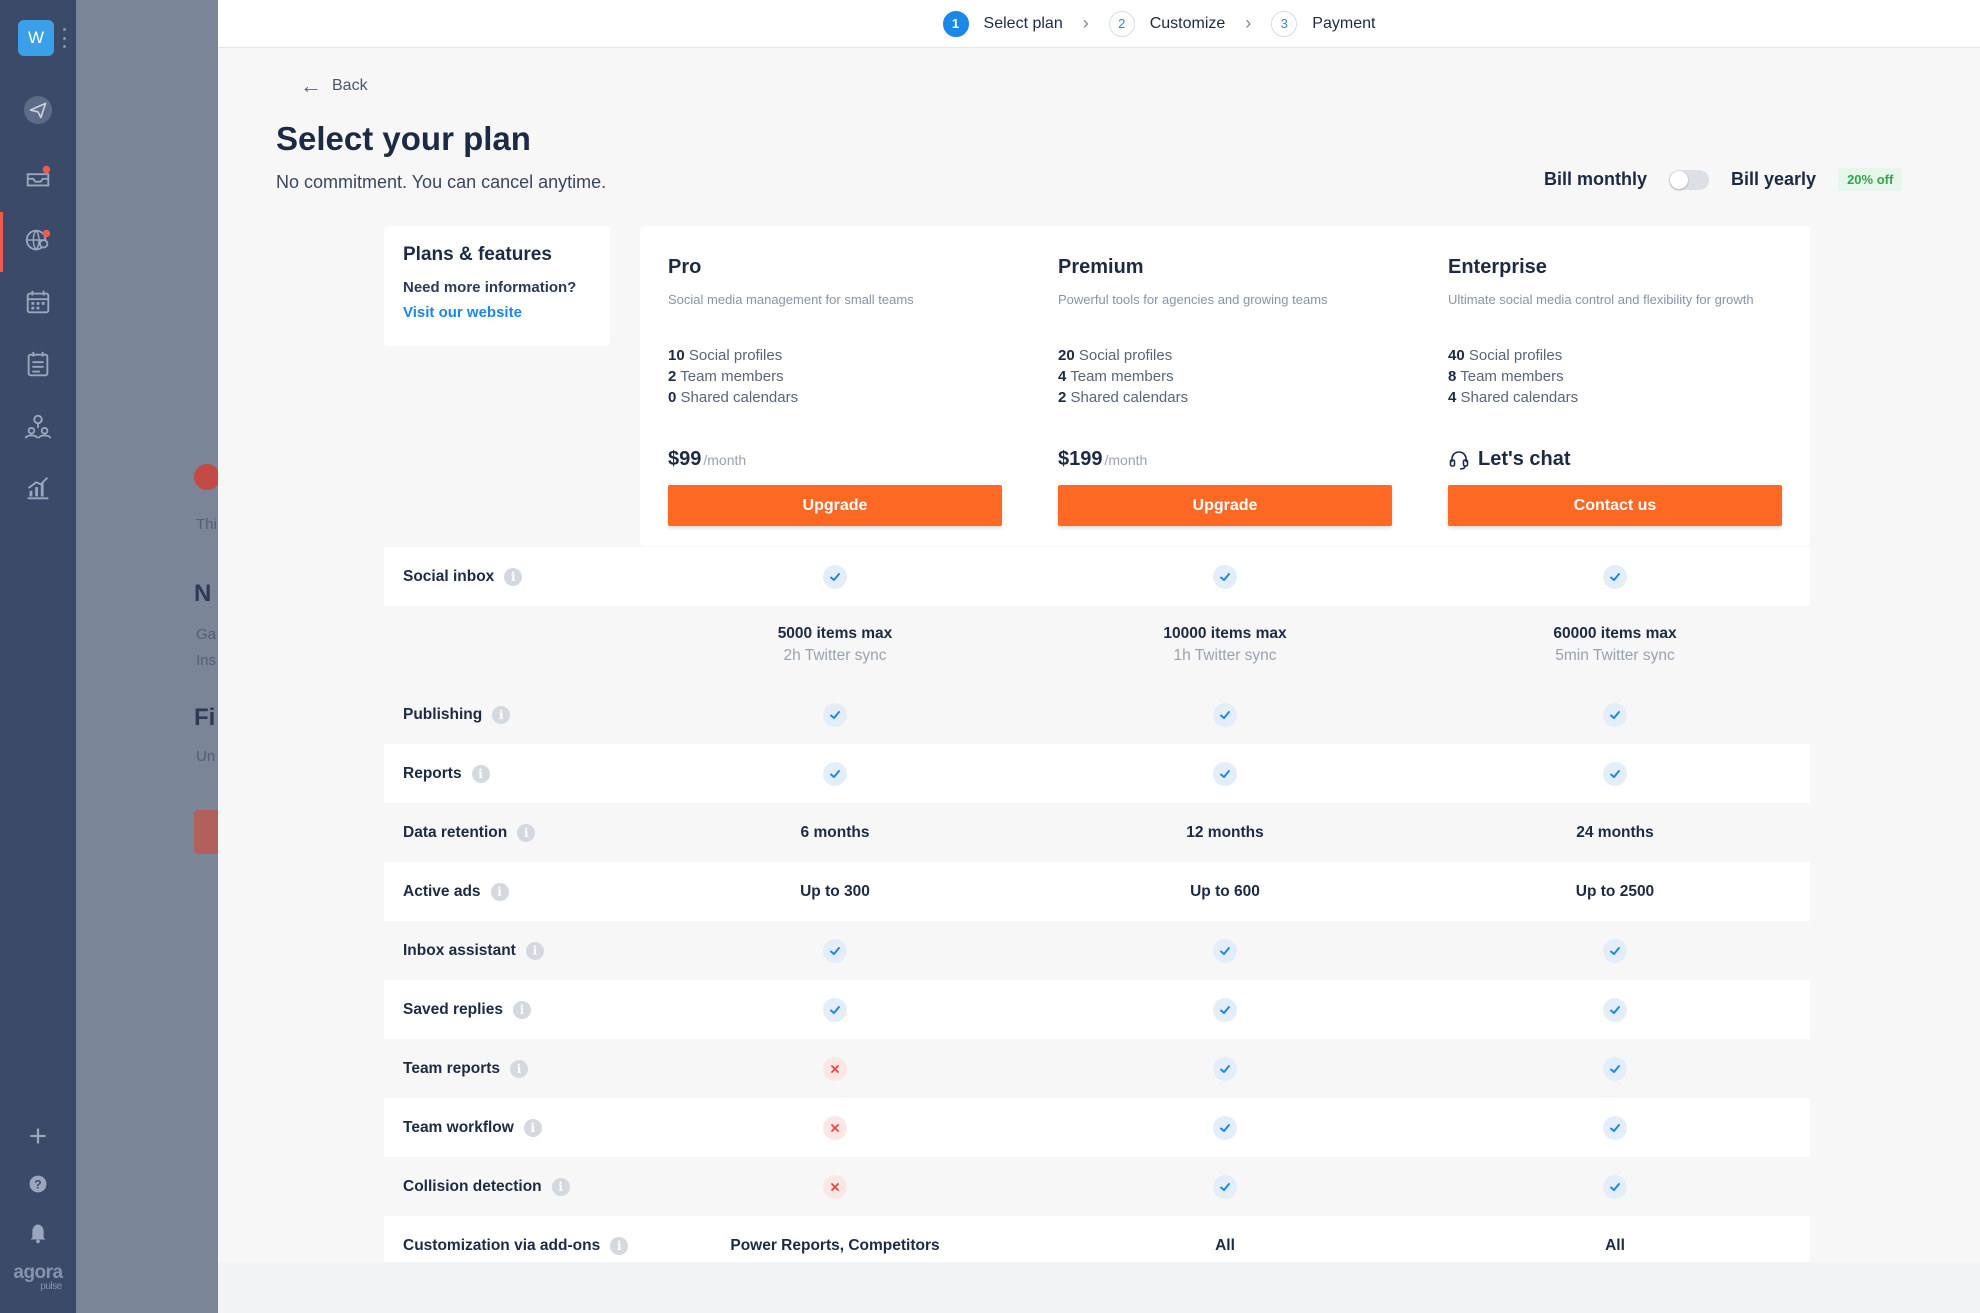  I want to click on feature-row: Team workflow i, so click(1097, 1127).